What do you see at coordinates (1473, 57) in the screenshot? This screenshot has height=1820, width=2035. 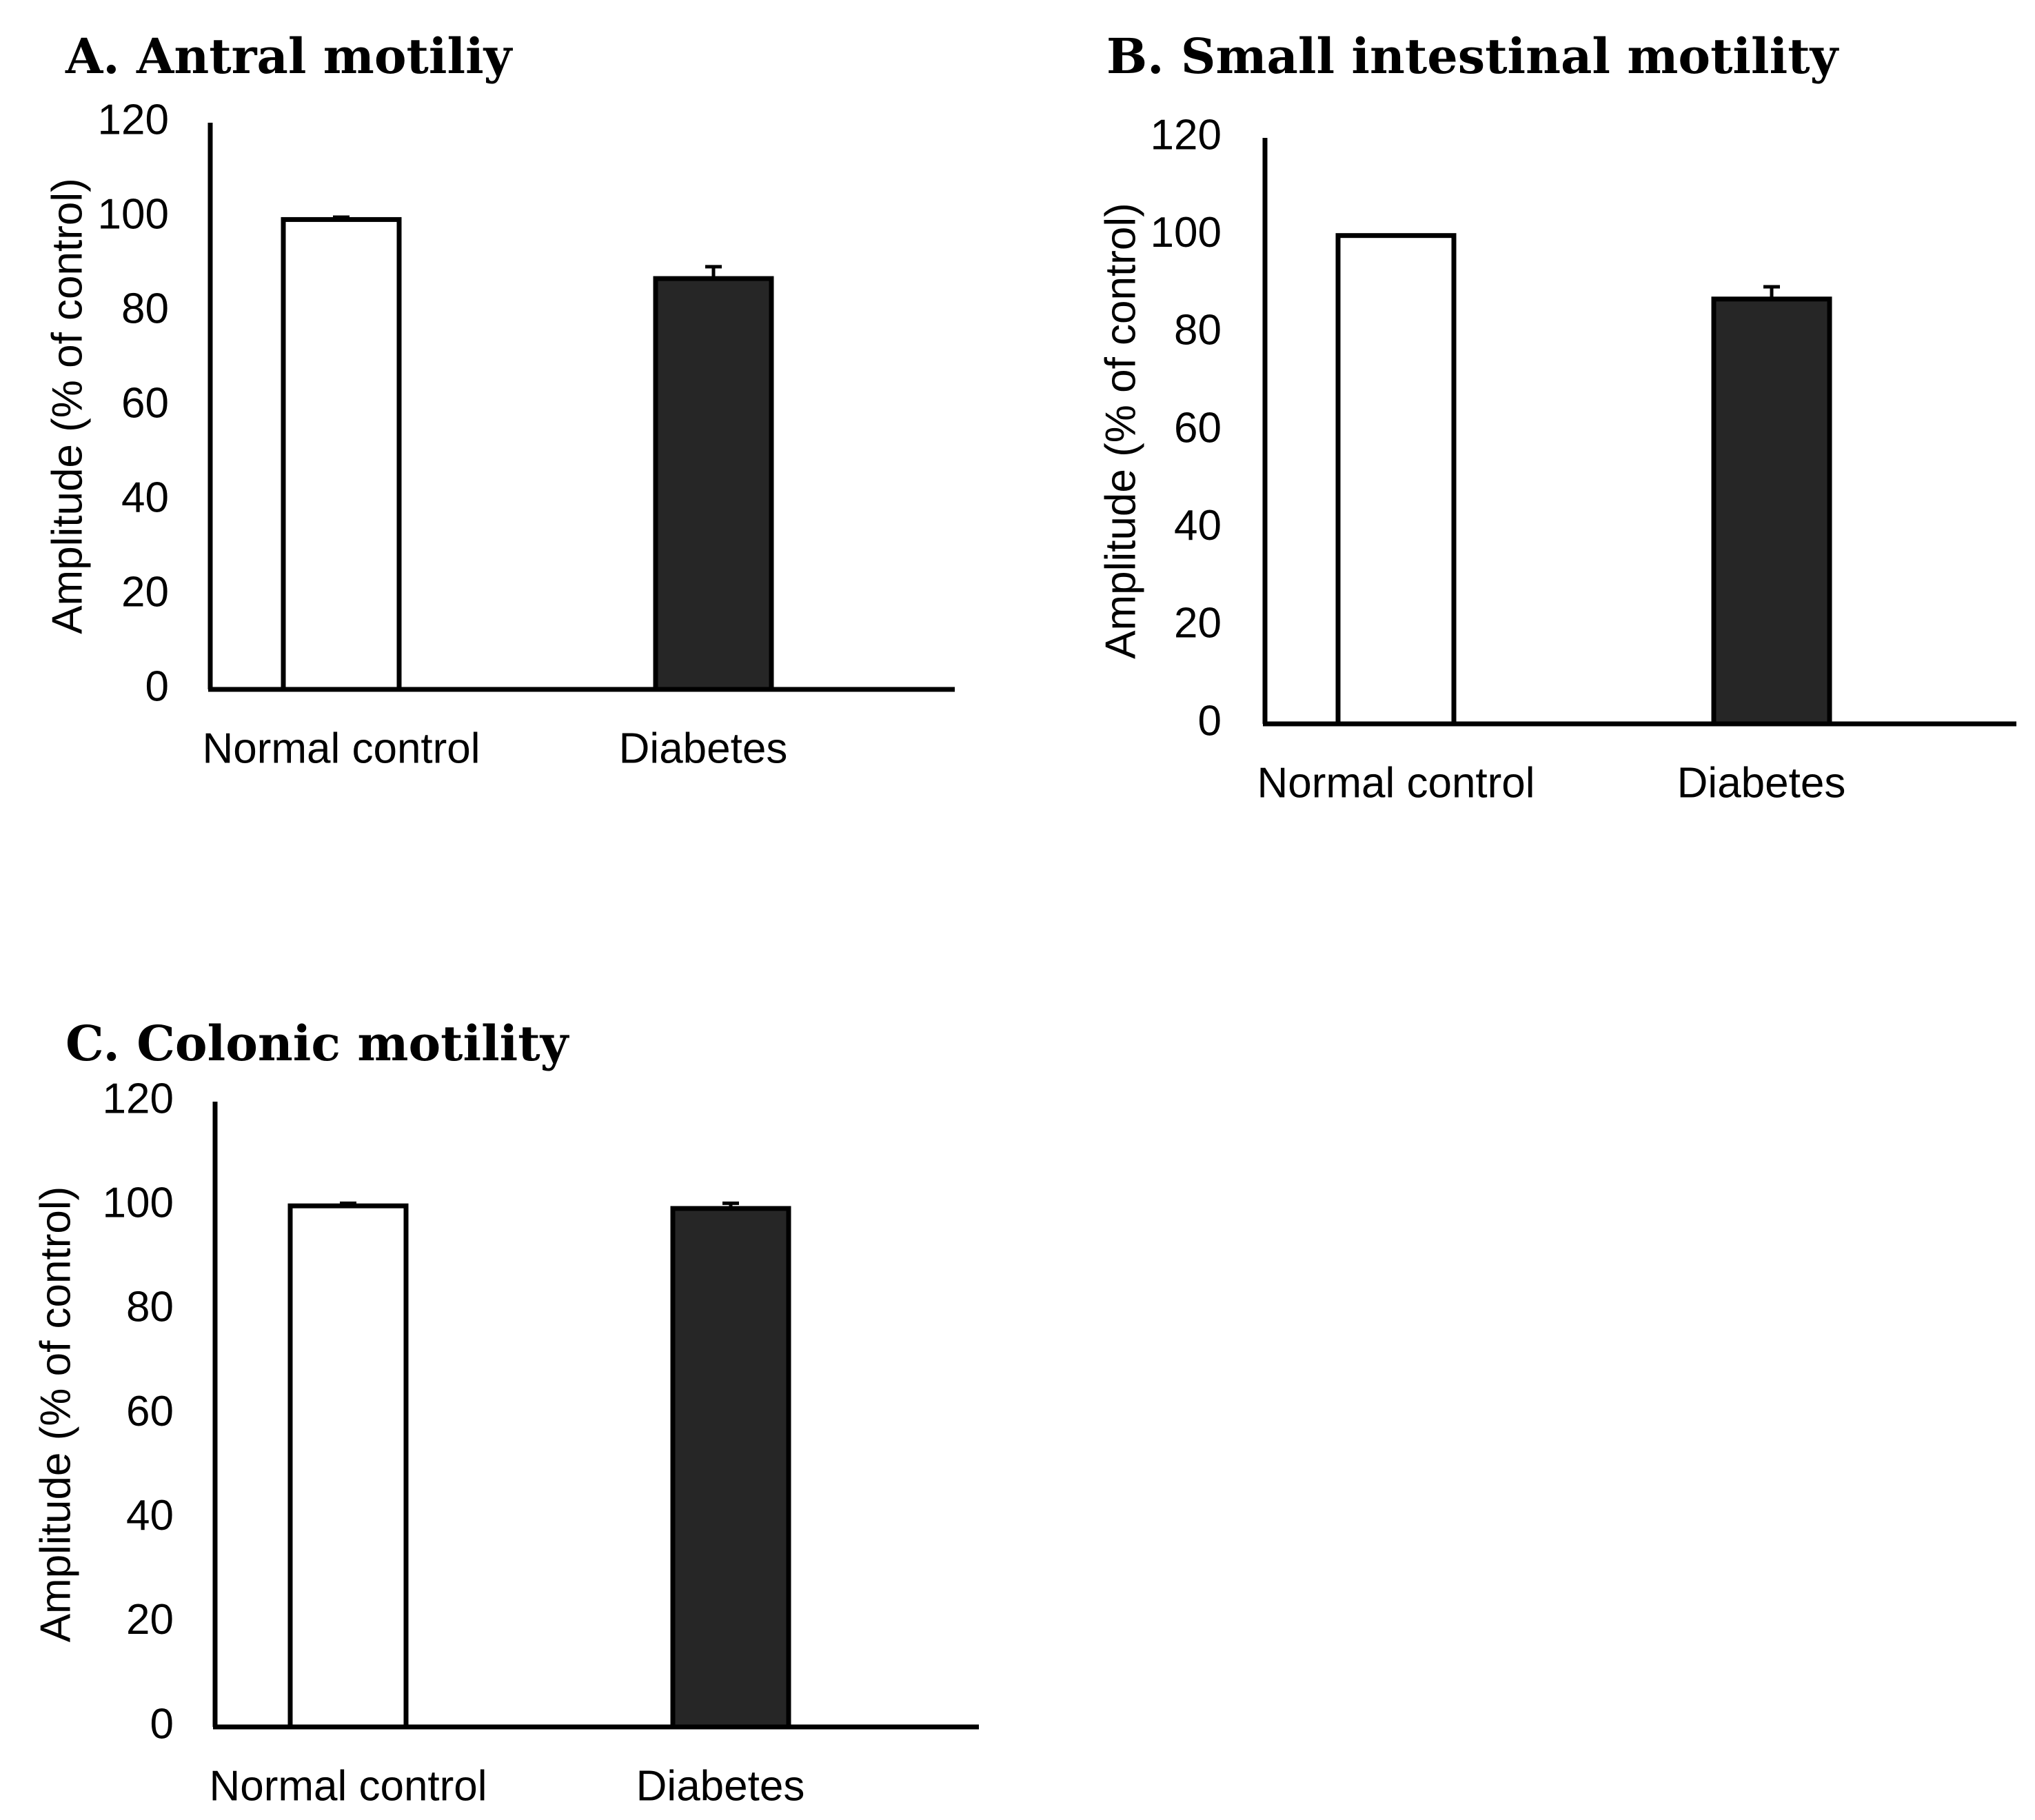 I see `panel-title: B. Small intestinal motility` at bounding box center [1473, 57].